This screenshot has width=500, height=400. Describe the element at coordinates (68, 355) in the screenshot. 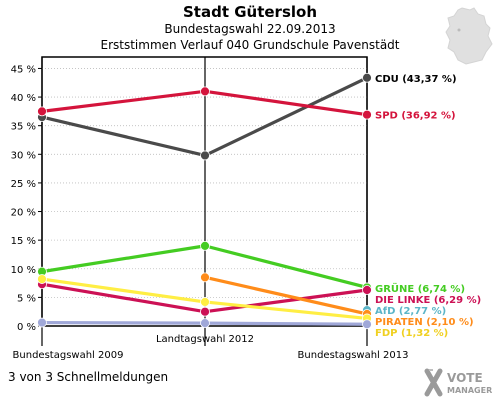

I see `x-category-label: Bundestagswahl 2009` at that location.